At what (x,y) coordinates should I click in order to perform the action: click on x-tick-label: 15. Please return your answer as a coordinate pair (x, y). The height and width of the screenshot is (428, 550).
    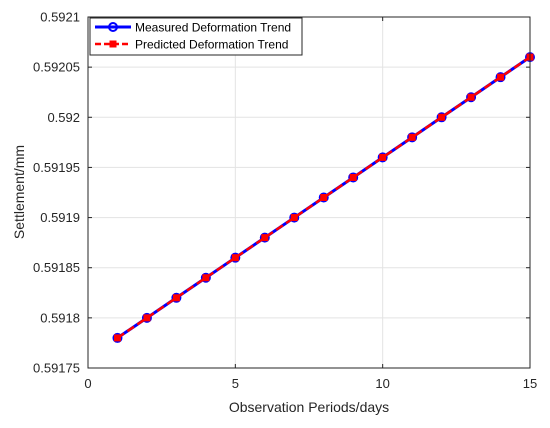
    Looking at the image, I should click on (530, 383).